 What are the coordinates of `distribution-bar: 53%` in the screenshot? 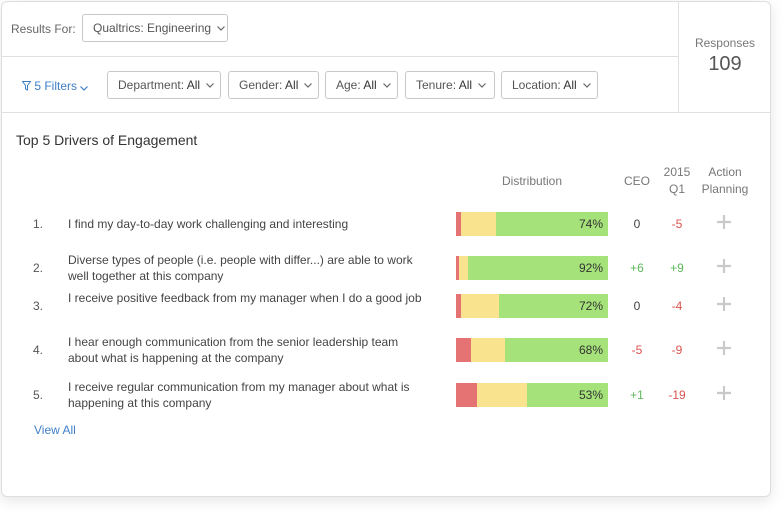 It's located at (532, 395).